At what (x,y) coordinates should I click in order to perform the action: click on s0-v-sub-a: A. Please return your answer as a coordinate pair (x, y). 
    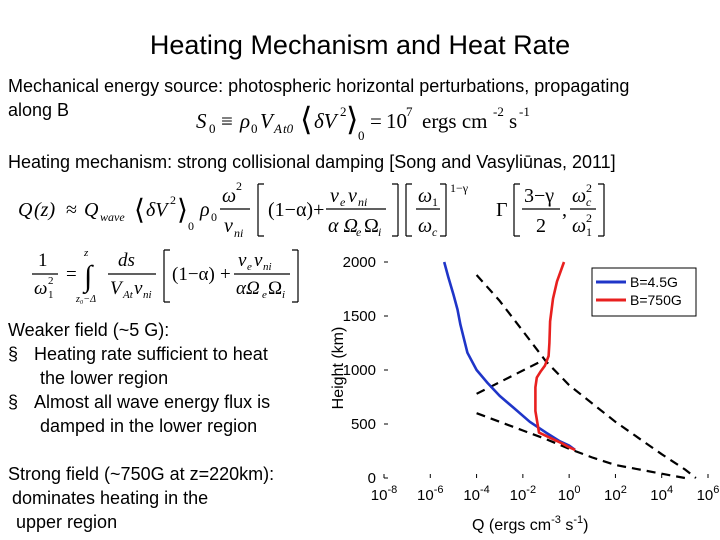
    Looking at the image, I should click on (277, 128).